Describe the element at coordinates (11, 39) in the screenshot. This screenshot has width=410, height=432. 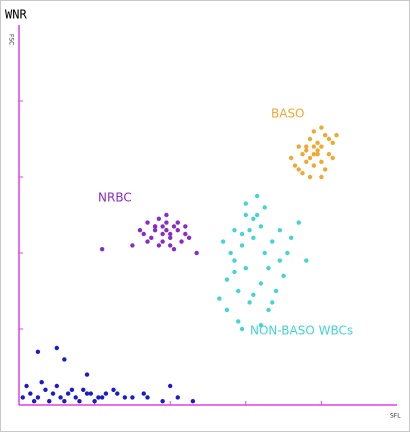
I see `y-axis-label: FSC` at that location.